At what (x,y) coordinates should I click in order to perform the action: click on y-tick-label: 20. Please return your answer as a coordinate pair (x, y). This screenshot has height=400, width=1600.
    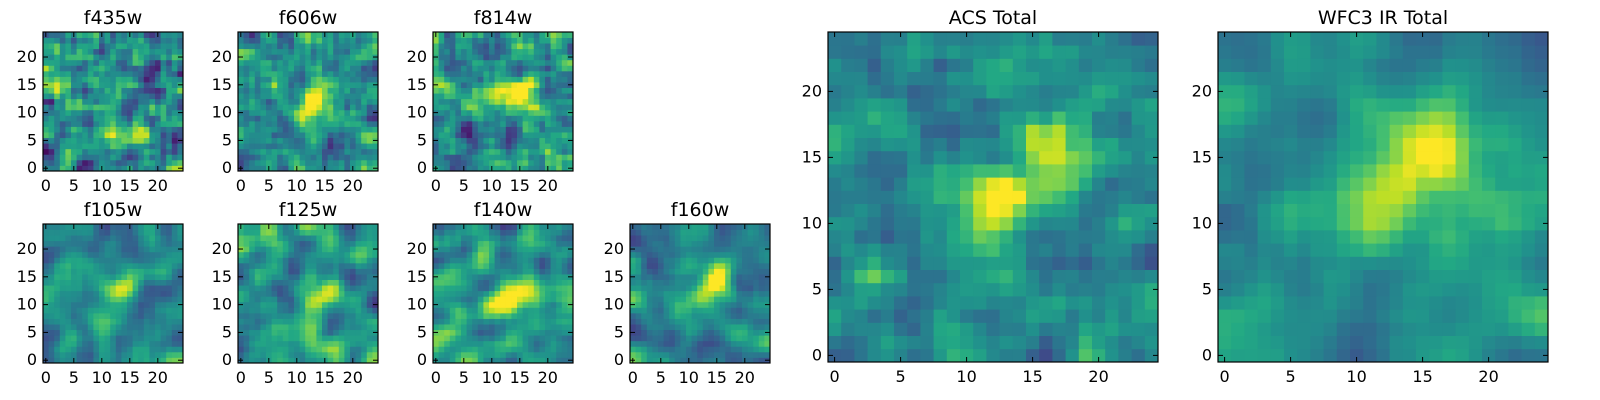
    Looking at the image, I should click on (27, 248).